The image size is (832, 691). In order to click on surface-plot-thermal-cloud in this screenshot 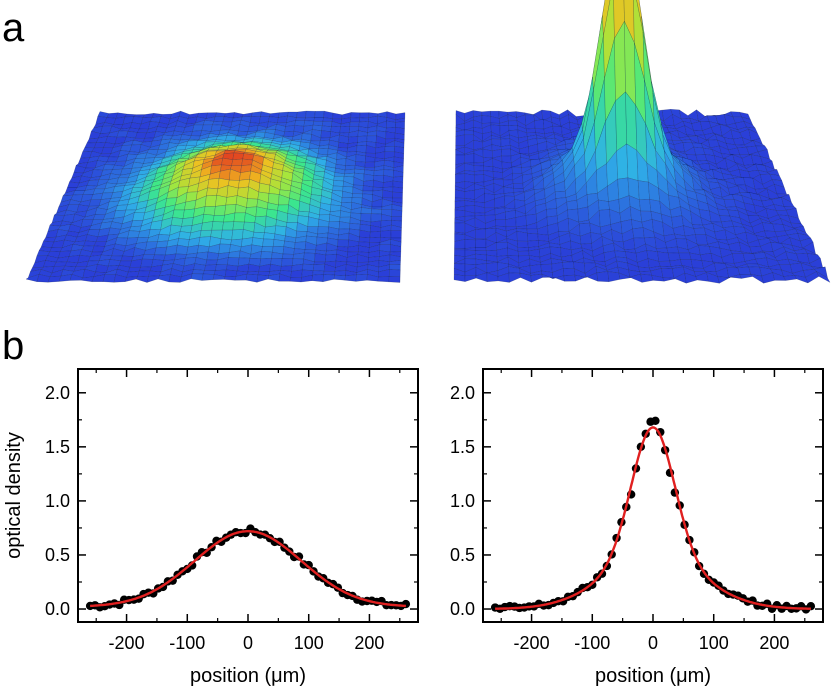, I will do `click(215, 196)`.